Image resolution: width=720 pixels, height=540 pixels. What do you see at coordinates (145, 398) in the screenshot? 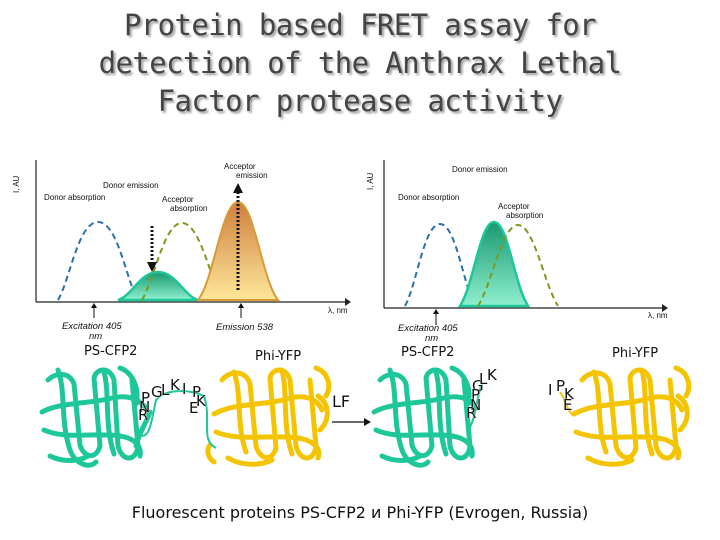
I see `left-linker-residue-p1: P` at bounding box center [145, 398].